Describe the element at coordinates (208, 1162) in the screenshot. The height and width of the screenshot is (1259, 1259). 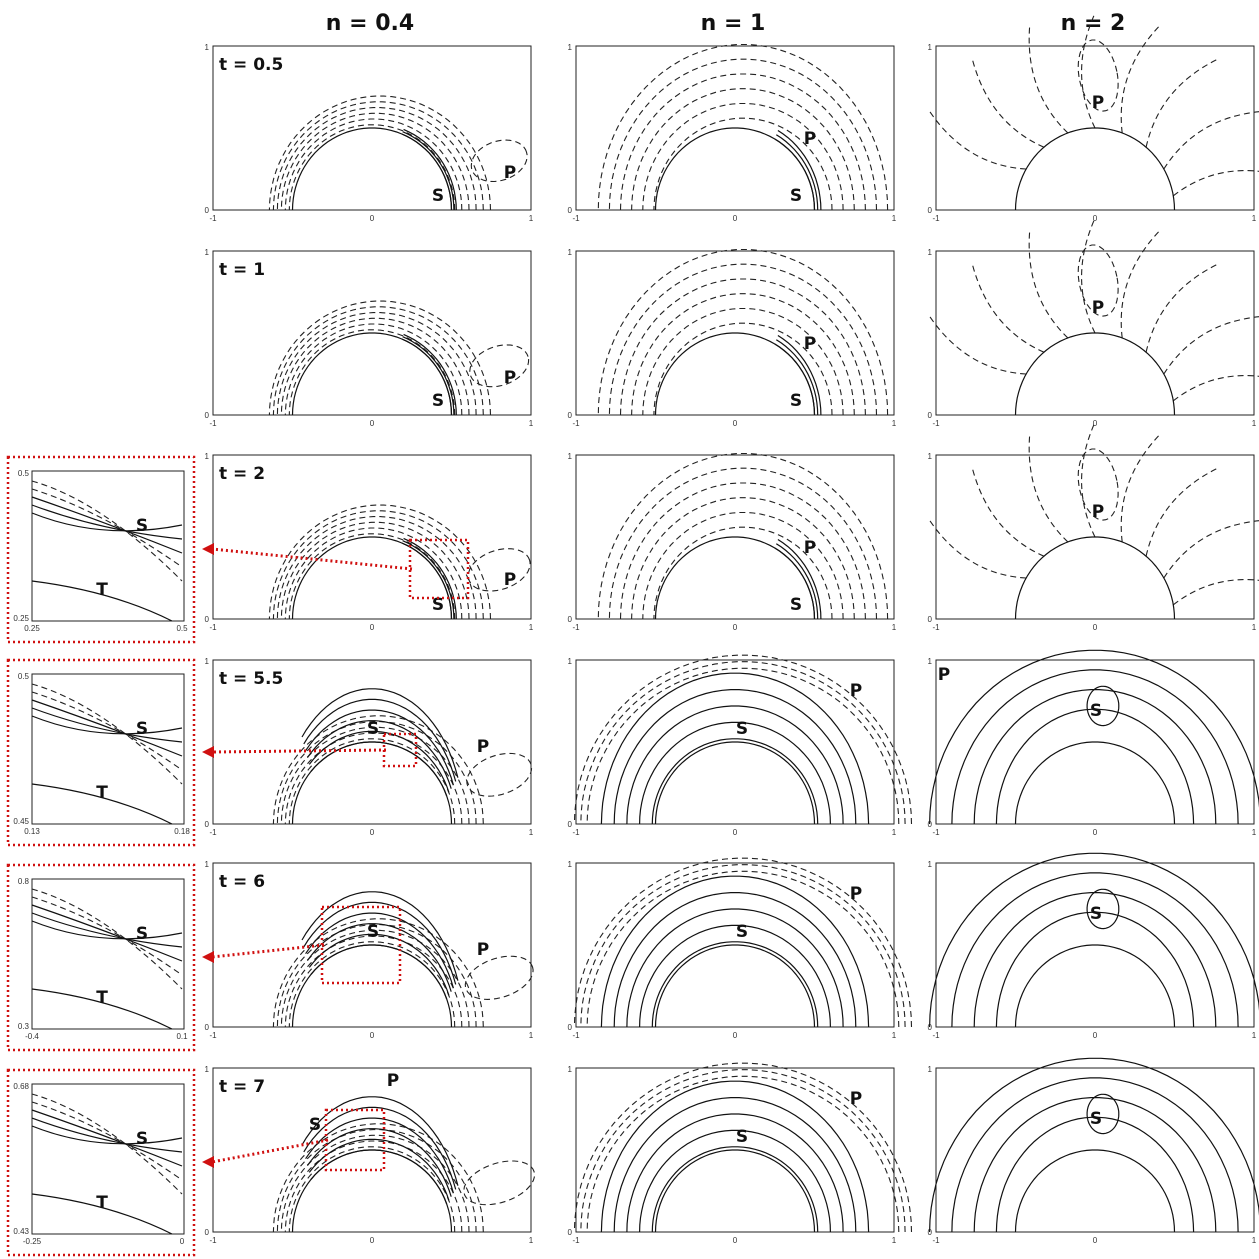
I see `zoom-arrowhead` at that location.